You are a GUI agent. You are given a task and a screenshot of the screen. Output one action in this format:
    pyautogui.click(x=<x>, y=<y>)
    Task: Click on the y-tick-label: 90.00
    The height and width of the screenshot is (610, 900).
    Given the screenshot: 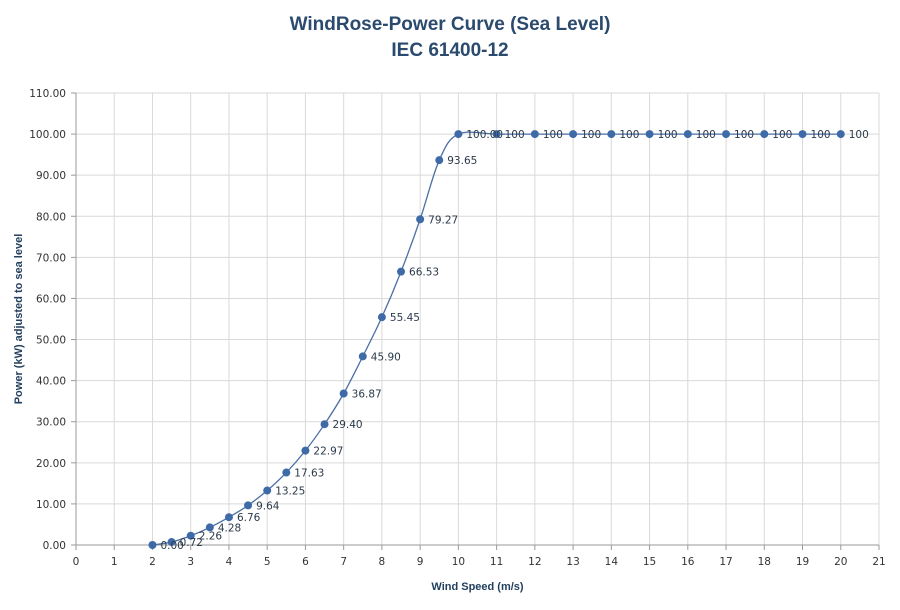 What is the action you would take?
    pyautogui.click(x=51, y=176)
    